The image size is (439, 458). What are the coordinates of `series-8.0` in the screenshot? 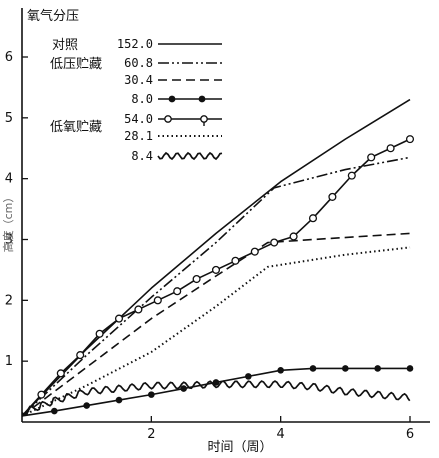 It's located at (217, 391).